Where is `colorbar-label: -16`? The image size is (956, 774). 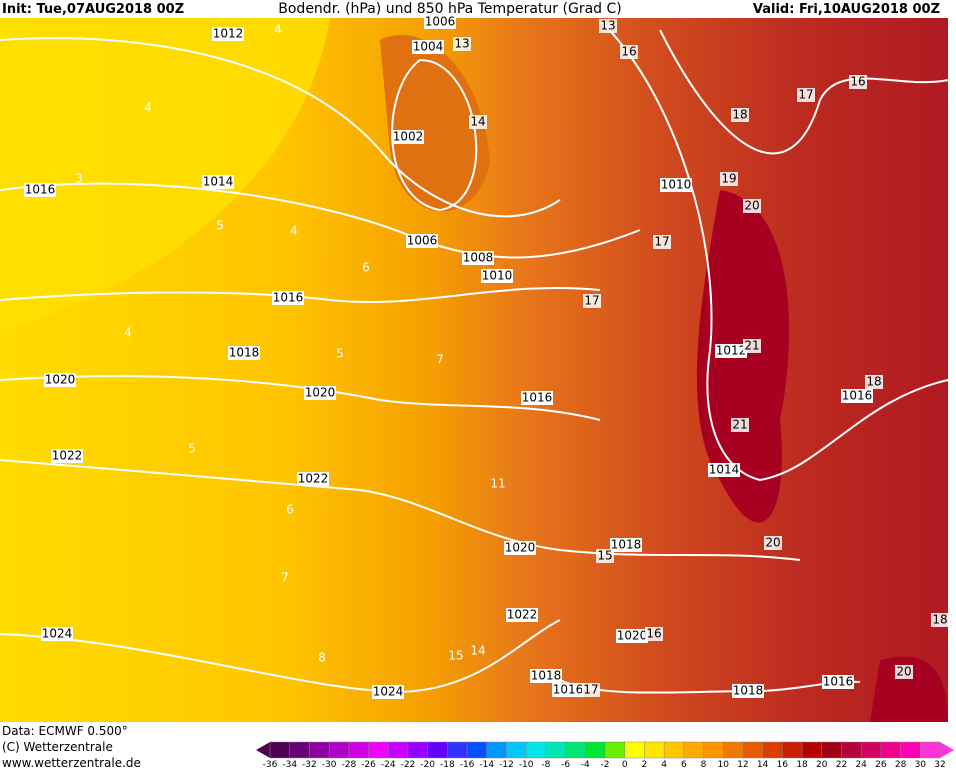 colorbar-label: -16 is located at coordinates (467, 765).